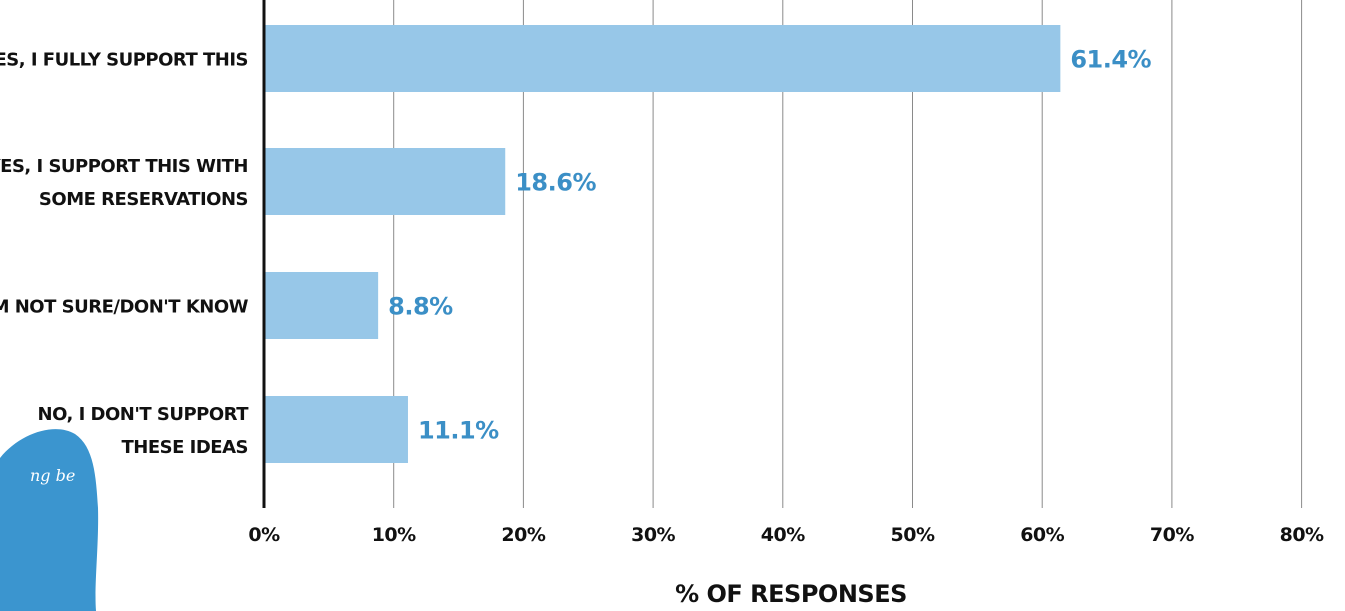 This screenshot has height=611, width=1345. Describe the element at coordinates (555, 183) in the screenshot. I see `value-label-1: 18.6%` at that location.